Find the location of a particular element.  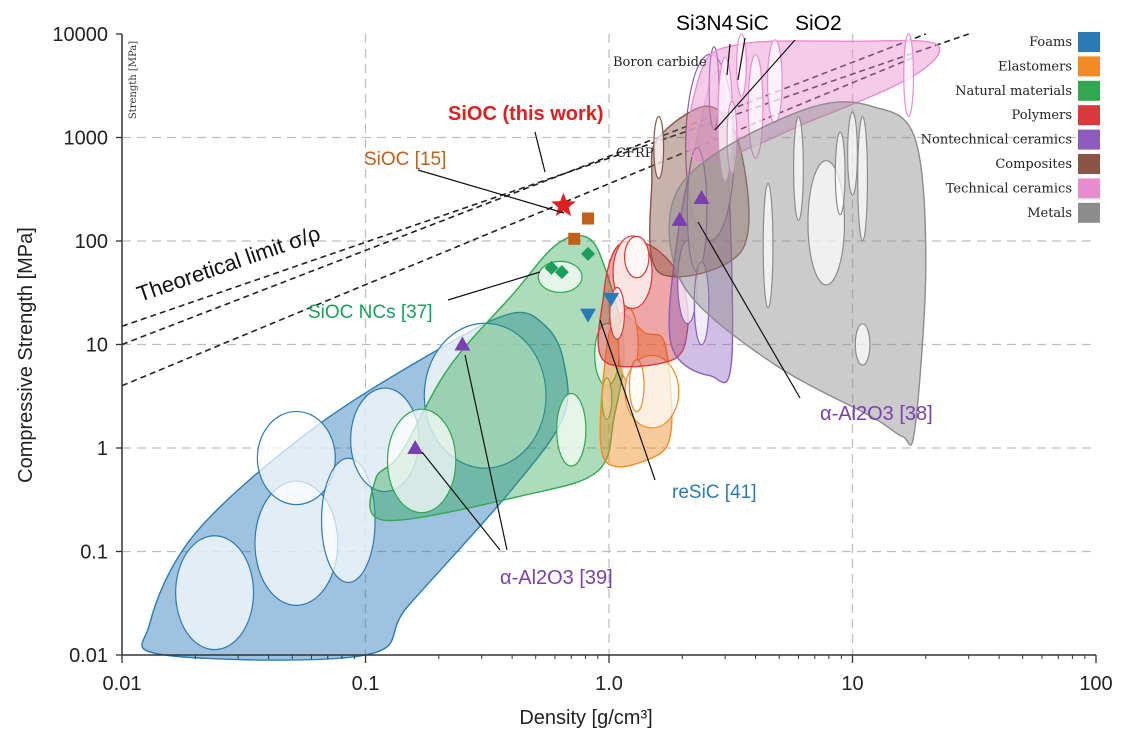

data-points is located at coordinates (558, 322).